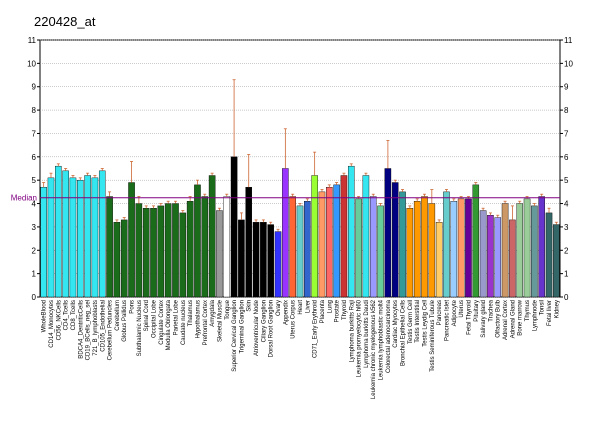 The image size is (600, 434). What do you see at coordinates (566, 274) in the screenshot?
I see `y2-tick-label: 1` at bounding box center [566, 274].